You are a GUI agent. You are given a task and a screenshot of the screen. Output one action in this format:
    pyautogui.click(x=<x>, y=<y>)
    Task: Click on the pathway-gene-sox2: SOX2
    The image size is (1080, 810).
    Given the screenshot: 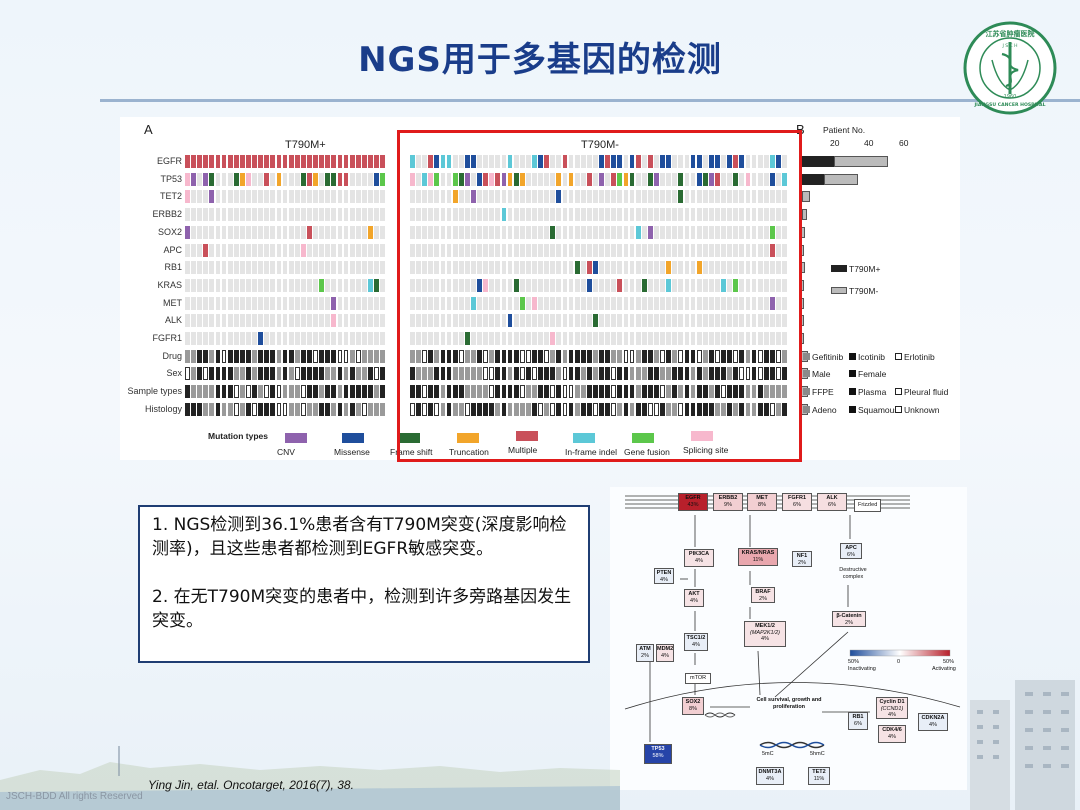 What is the action you would take?
    pyautogui.click(x=693, y=702)
    